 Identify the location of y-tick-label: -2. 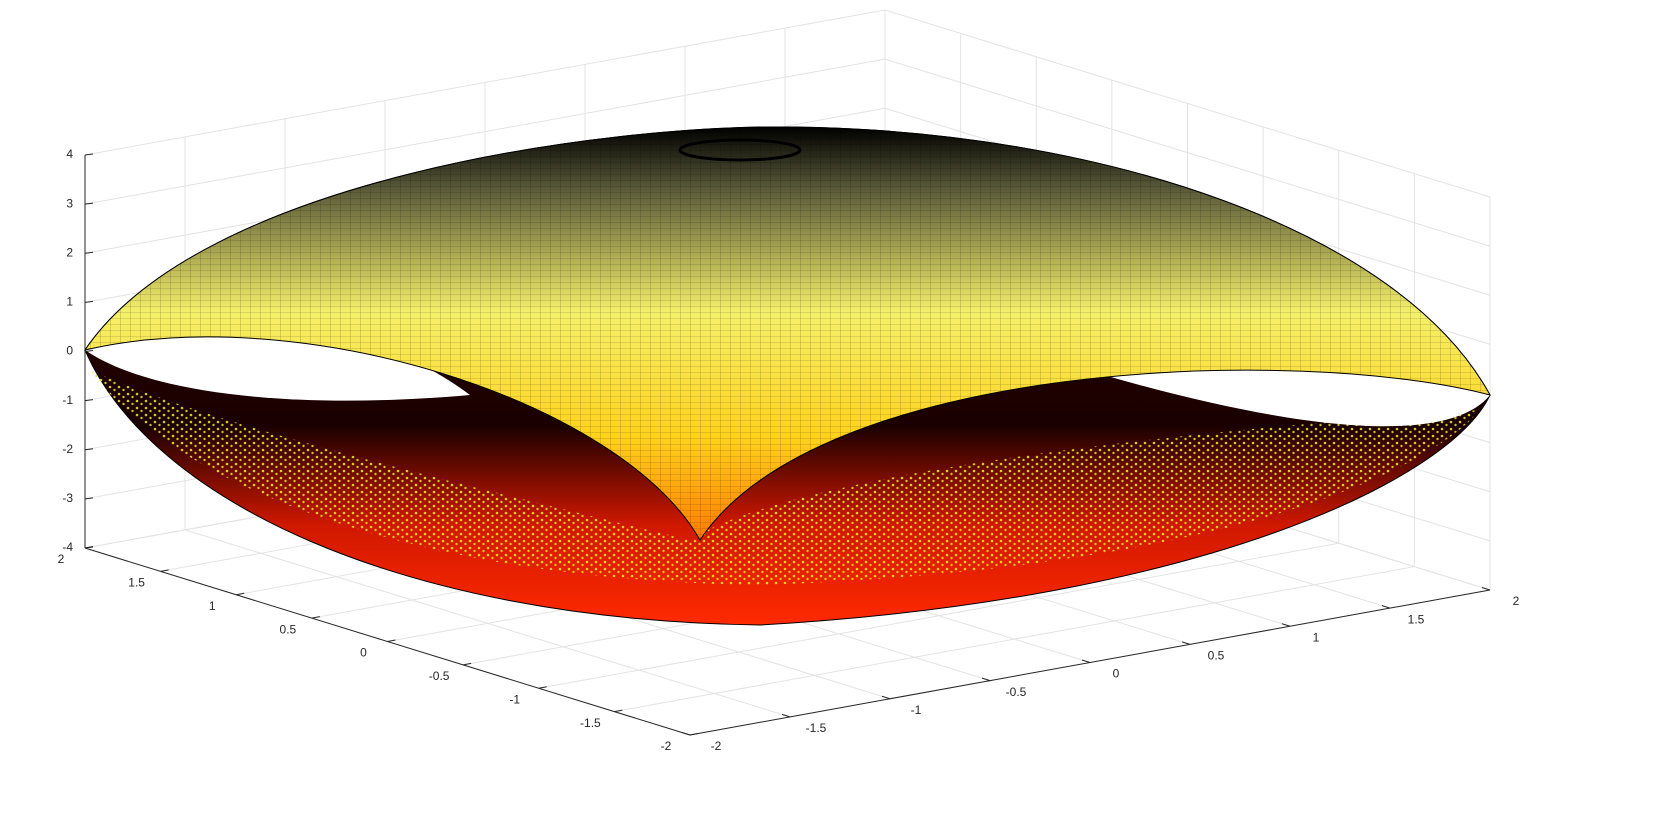
(666, 746).